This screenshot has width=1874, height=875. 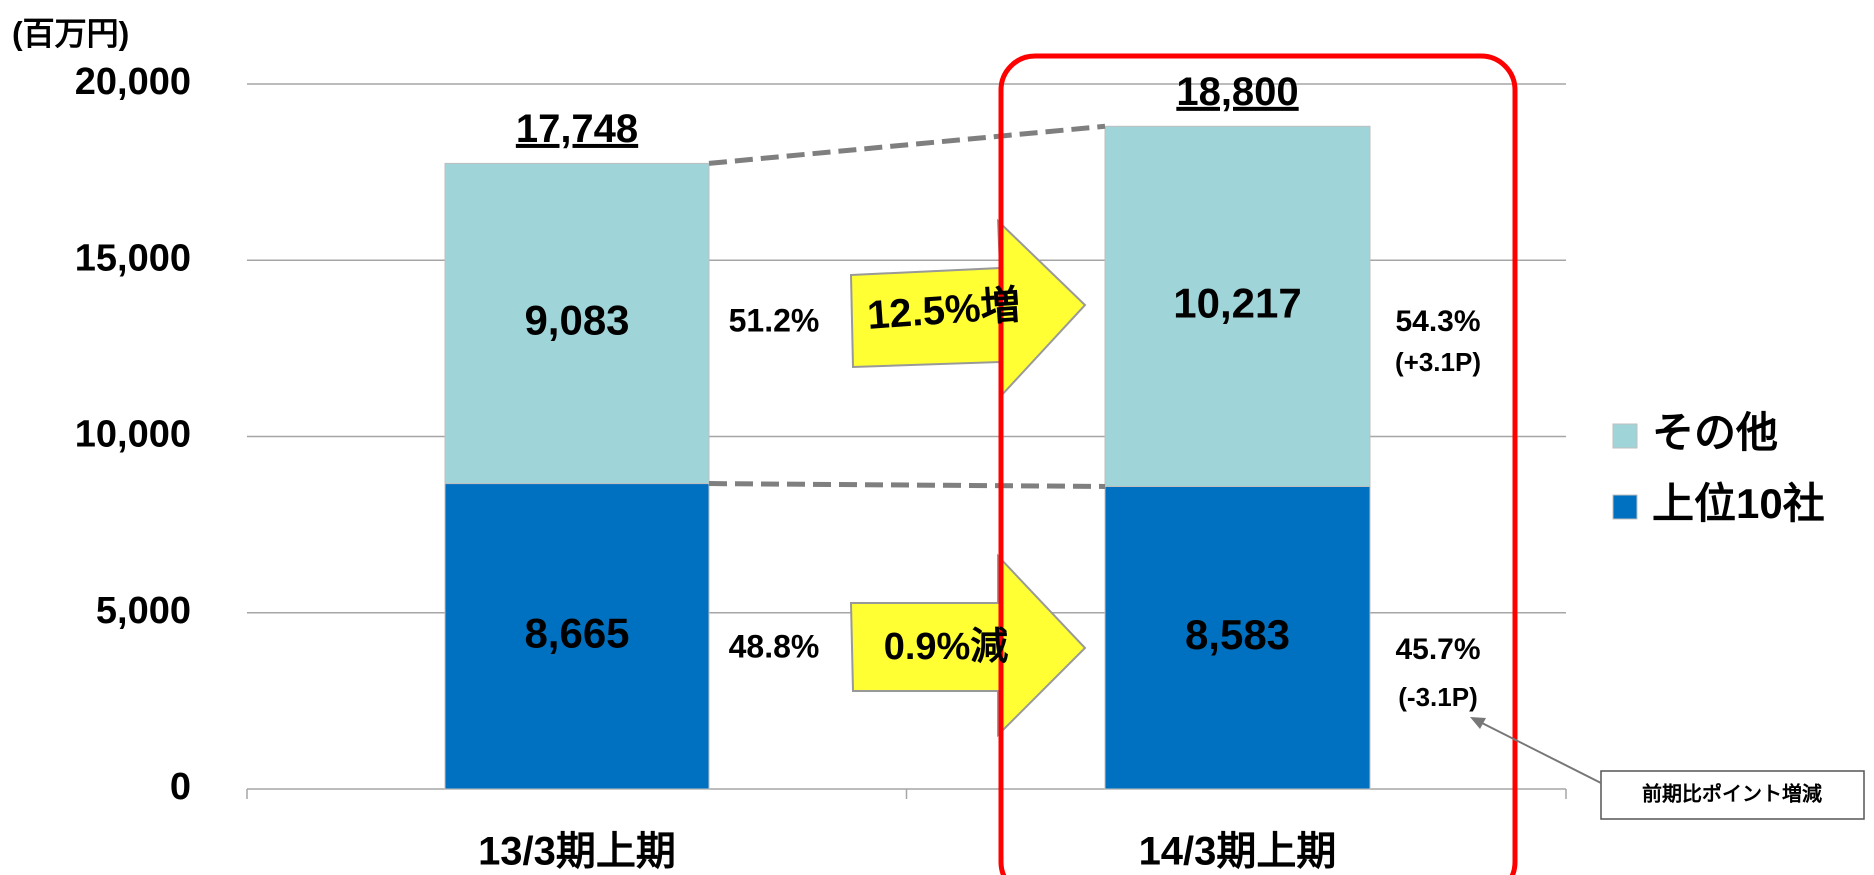 What do you see at coordinates (576, 632) in the screenshot?
I see `data-label: 8,665` at bounding box center [576, 632].